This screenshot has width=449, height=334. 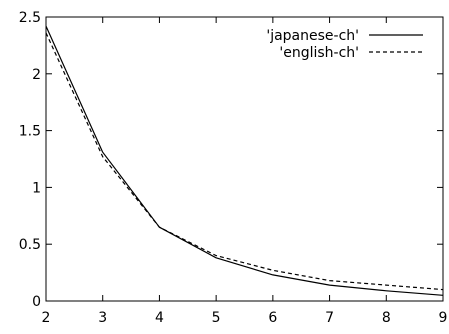 I want to click on y-tick-label: 0, so click(x=36, y=302).